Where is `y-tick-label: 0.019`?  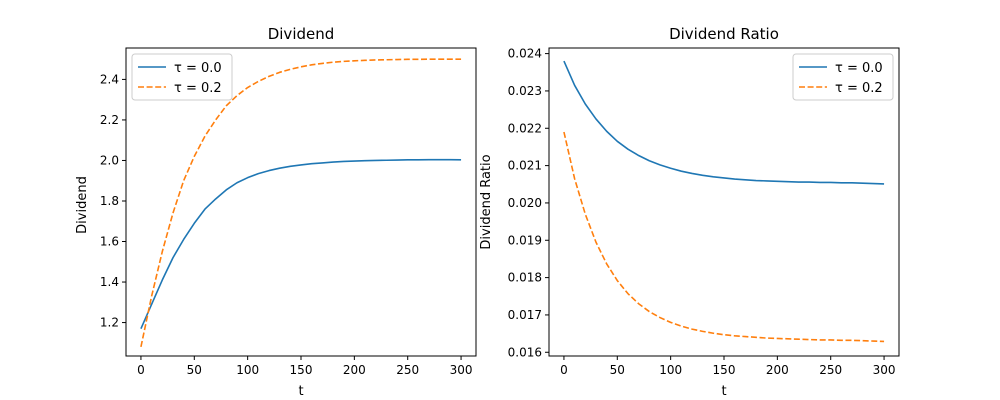 y-tick-label: 0.019 is located at coordinates (525, 240).